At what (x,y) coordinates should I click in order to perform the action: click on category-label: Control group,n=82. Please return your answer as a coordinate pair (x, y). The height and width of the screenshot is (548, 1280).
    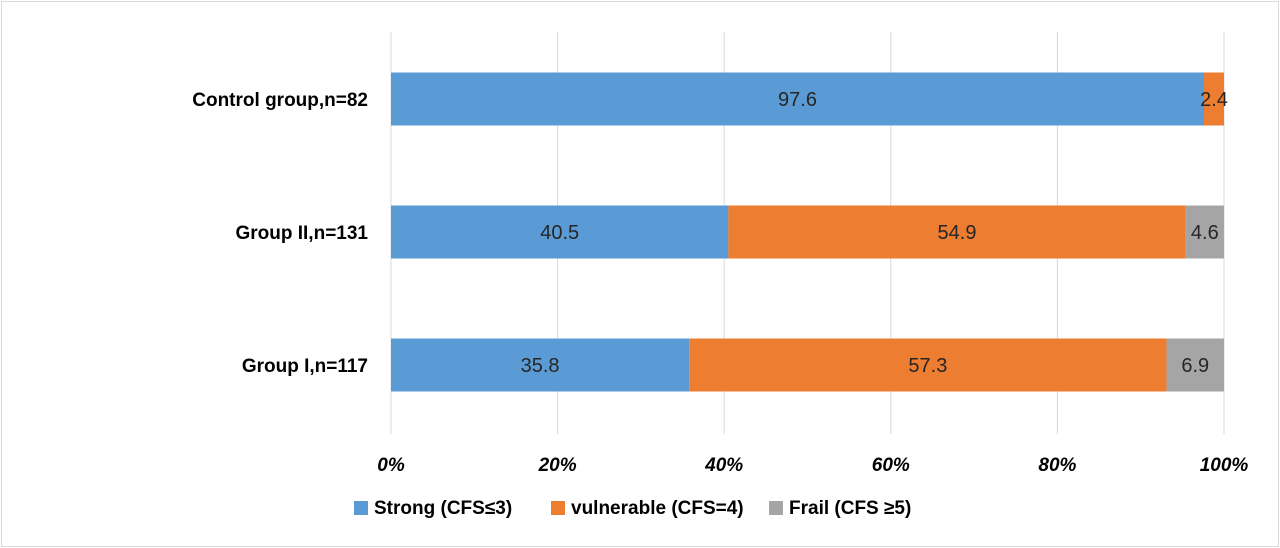
    Looking at the image, I should click on (280, 100).